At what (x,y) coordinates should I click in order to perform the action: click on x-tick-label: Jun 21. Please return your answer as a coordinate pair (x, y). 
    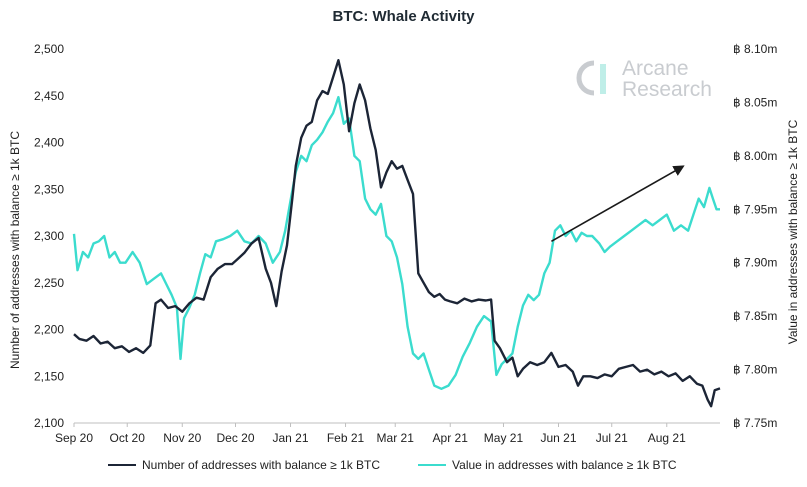
    Looking at the image, I should click on (558, 438).